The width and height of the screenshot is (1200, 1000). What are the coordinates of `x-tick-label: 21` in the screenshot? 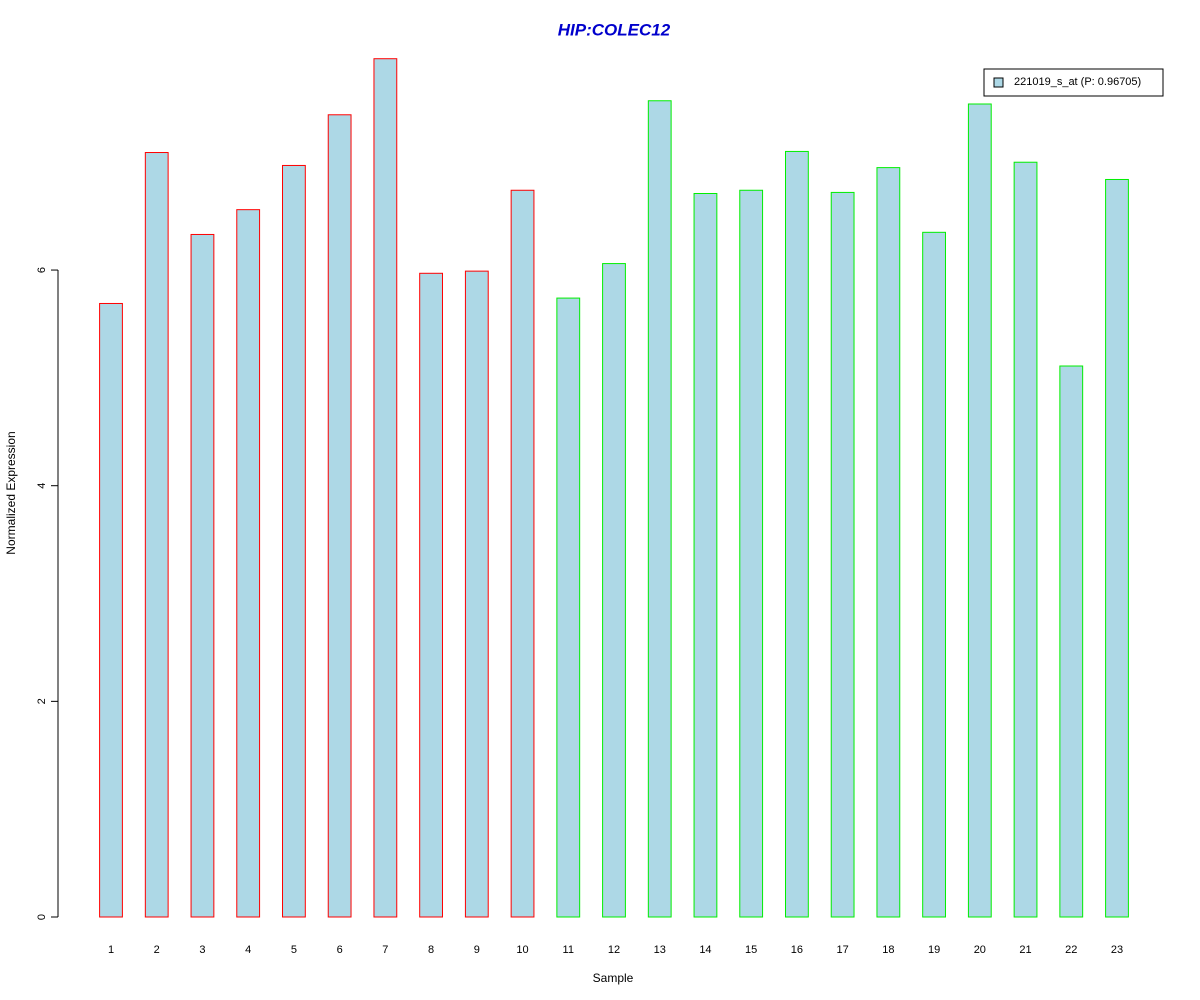 It's located at (1025, 950).